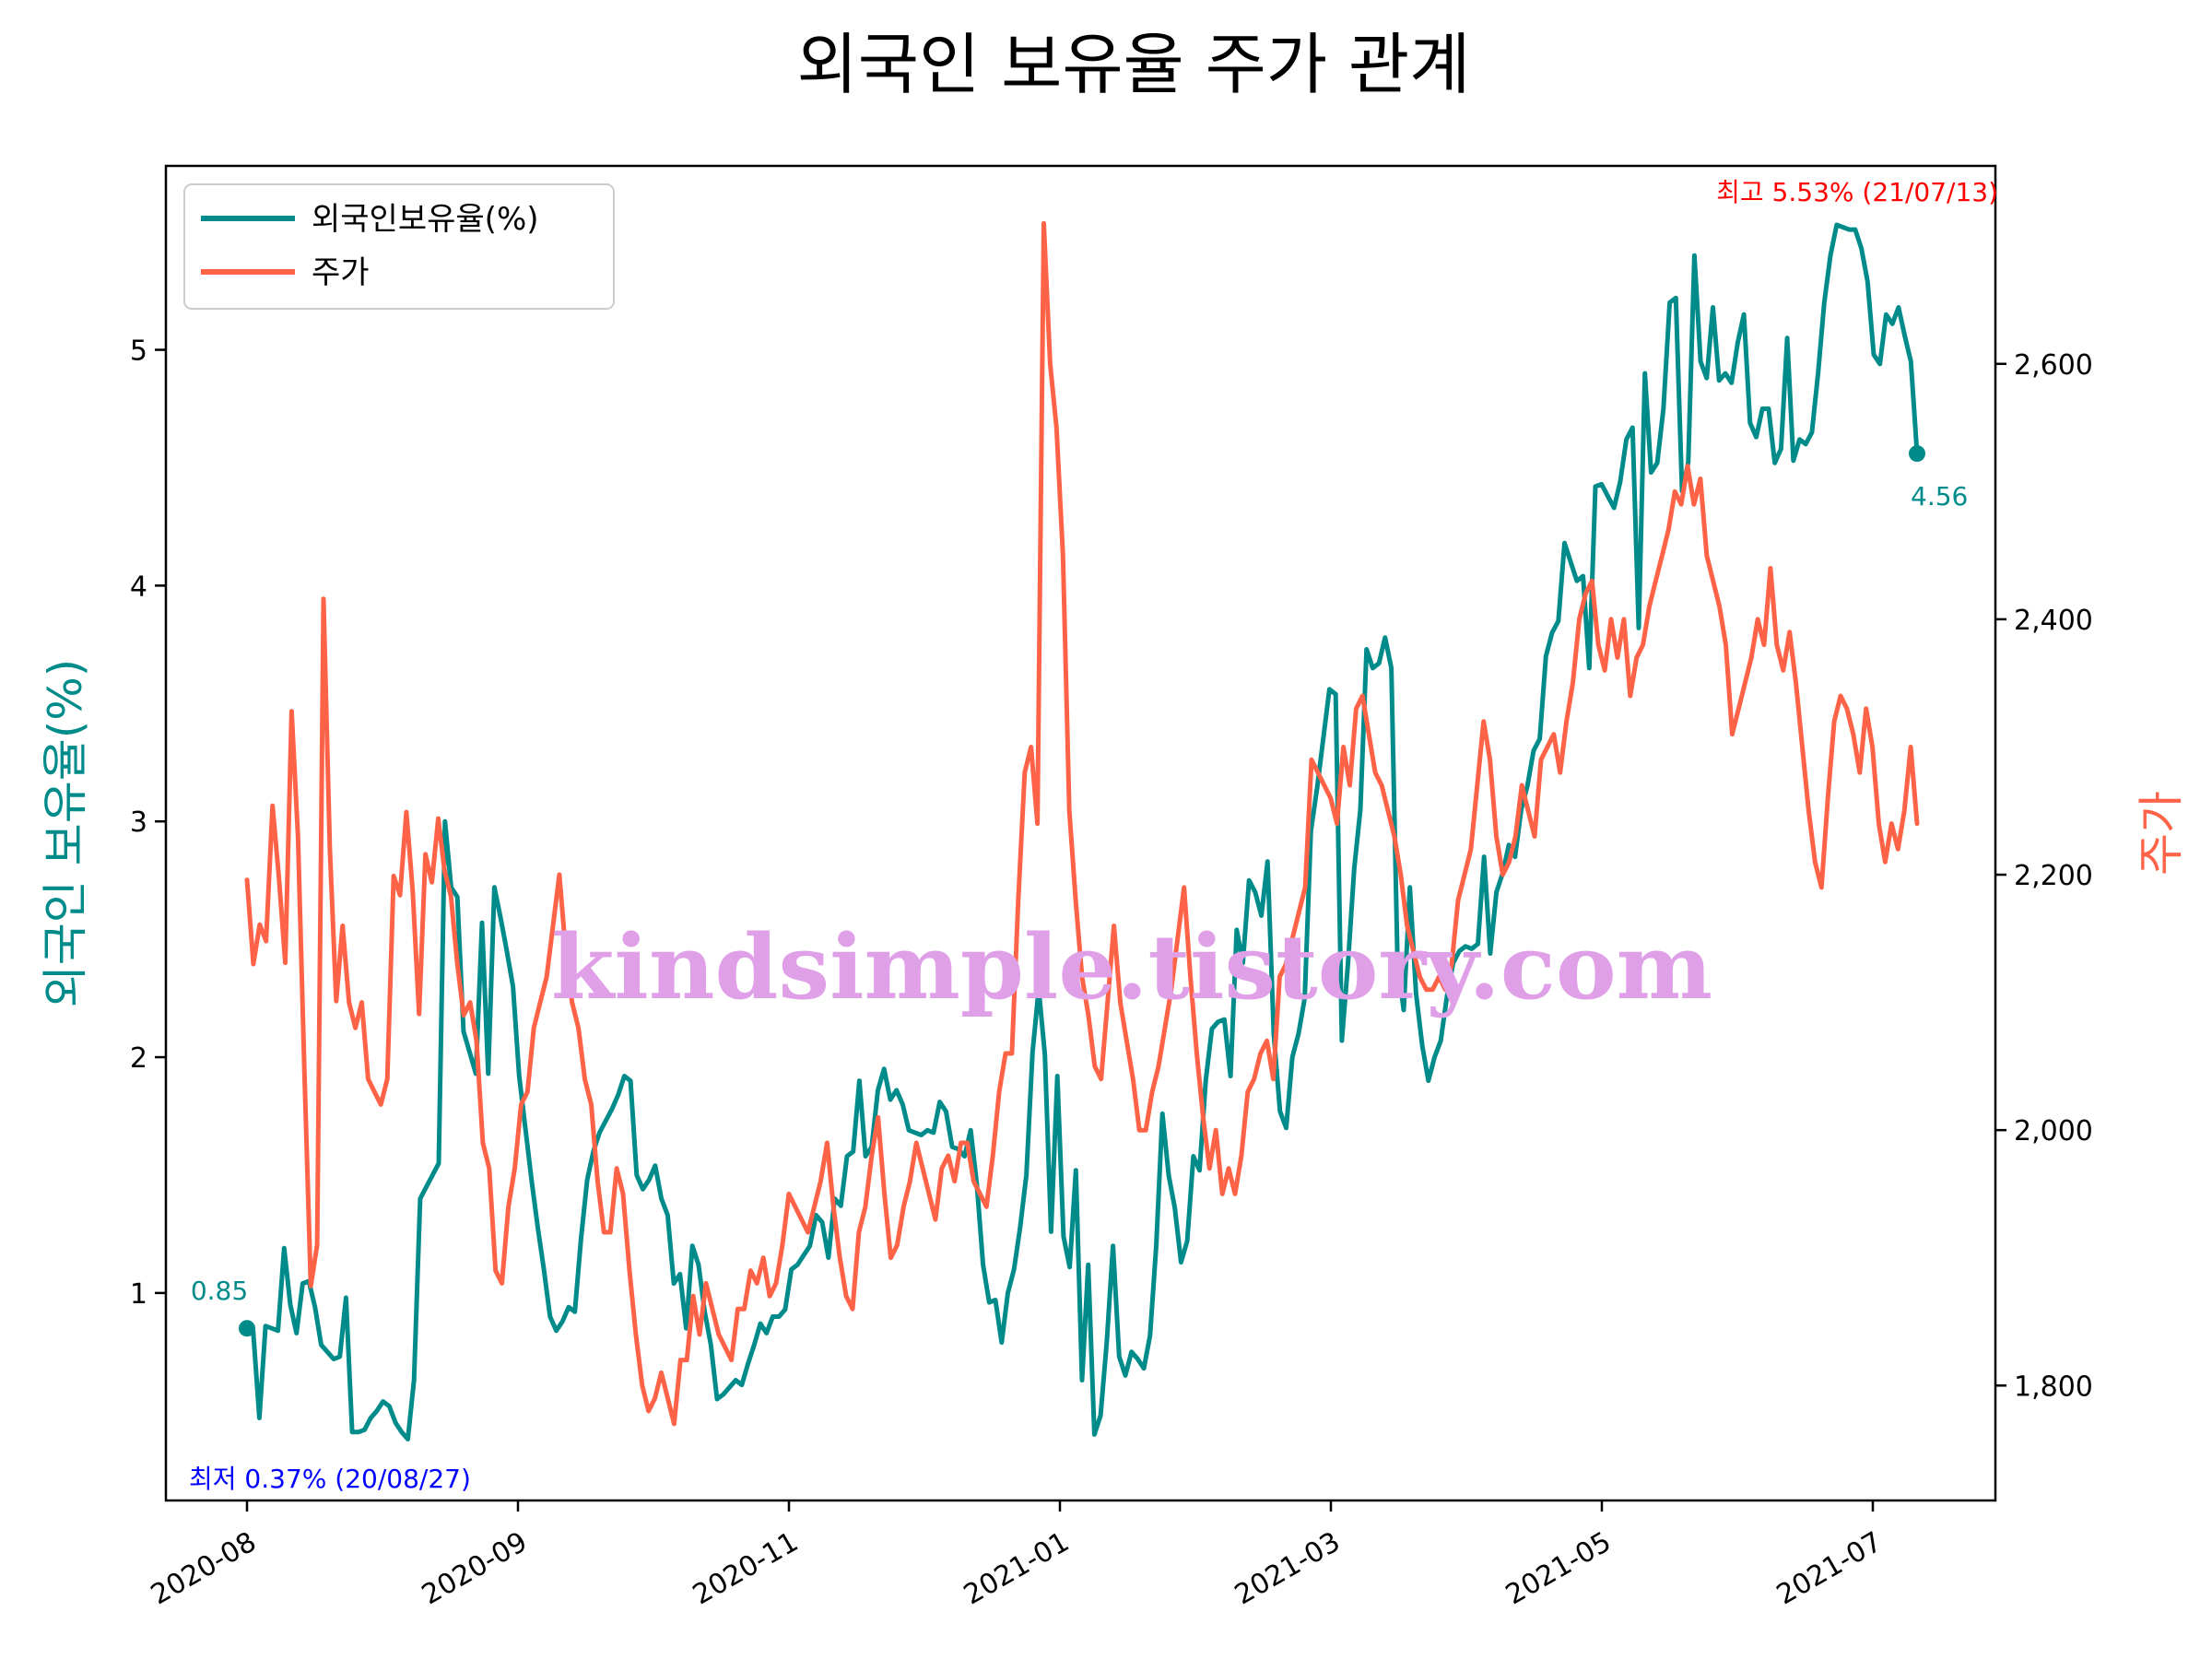 The width and height of the screenshot is (2212, 1659). Describe the element at coordinates (138, 587) in the screenshot. I see `left-tick-label: 4` at that location.